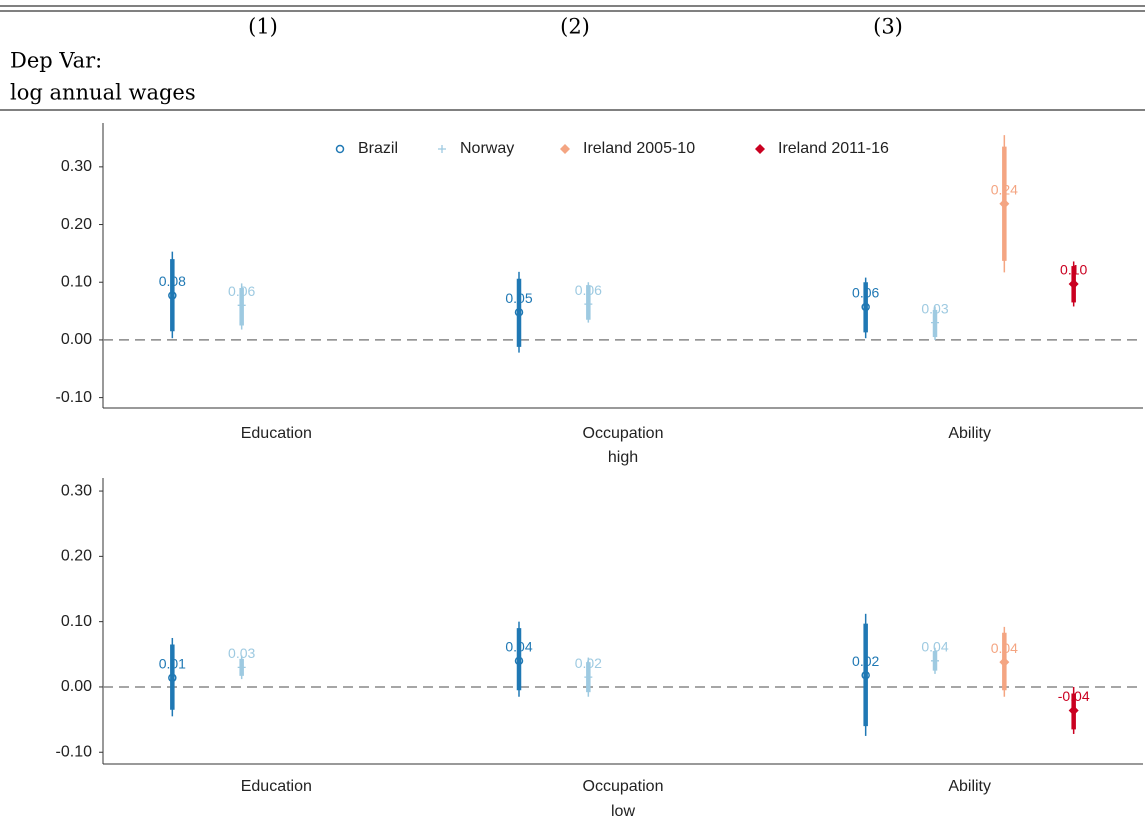  What do you see at coordinates (56, 61) in the screenshot?
I see `dep-var-label: Dep Var:` at bounding box center [56, 61].